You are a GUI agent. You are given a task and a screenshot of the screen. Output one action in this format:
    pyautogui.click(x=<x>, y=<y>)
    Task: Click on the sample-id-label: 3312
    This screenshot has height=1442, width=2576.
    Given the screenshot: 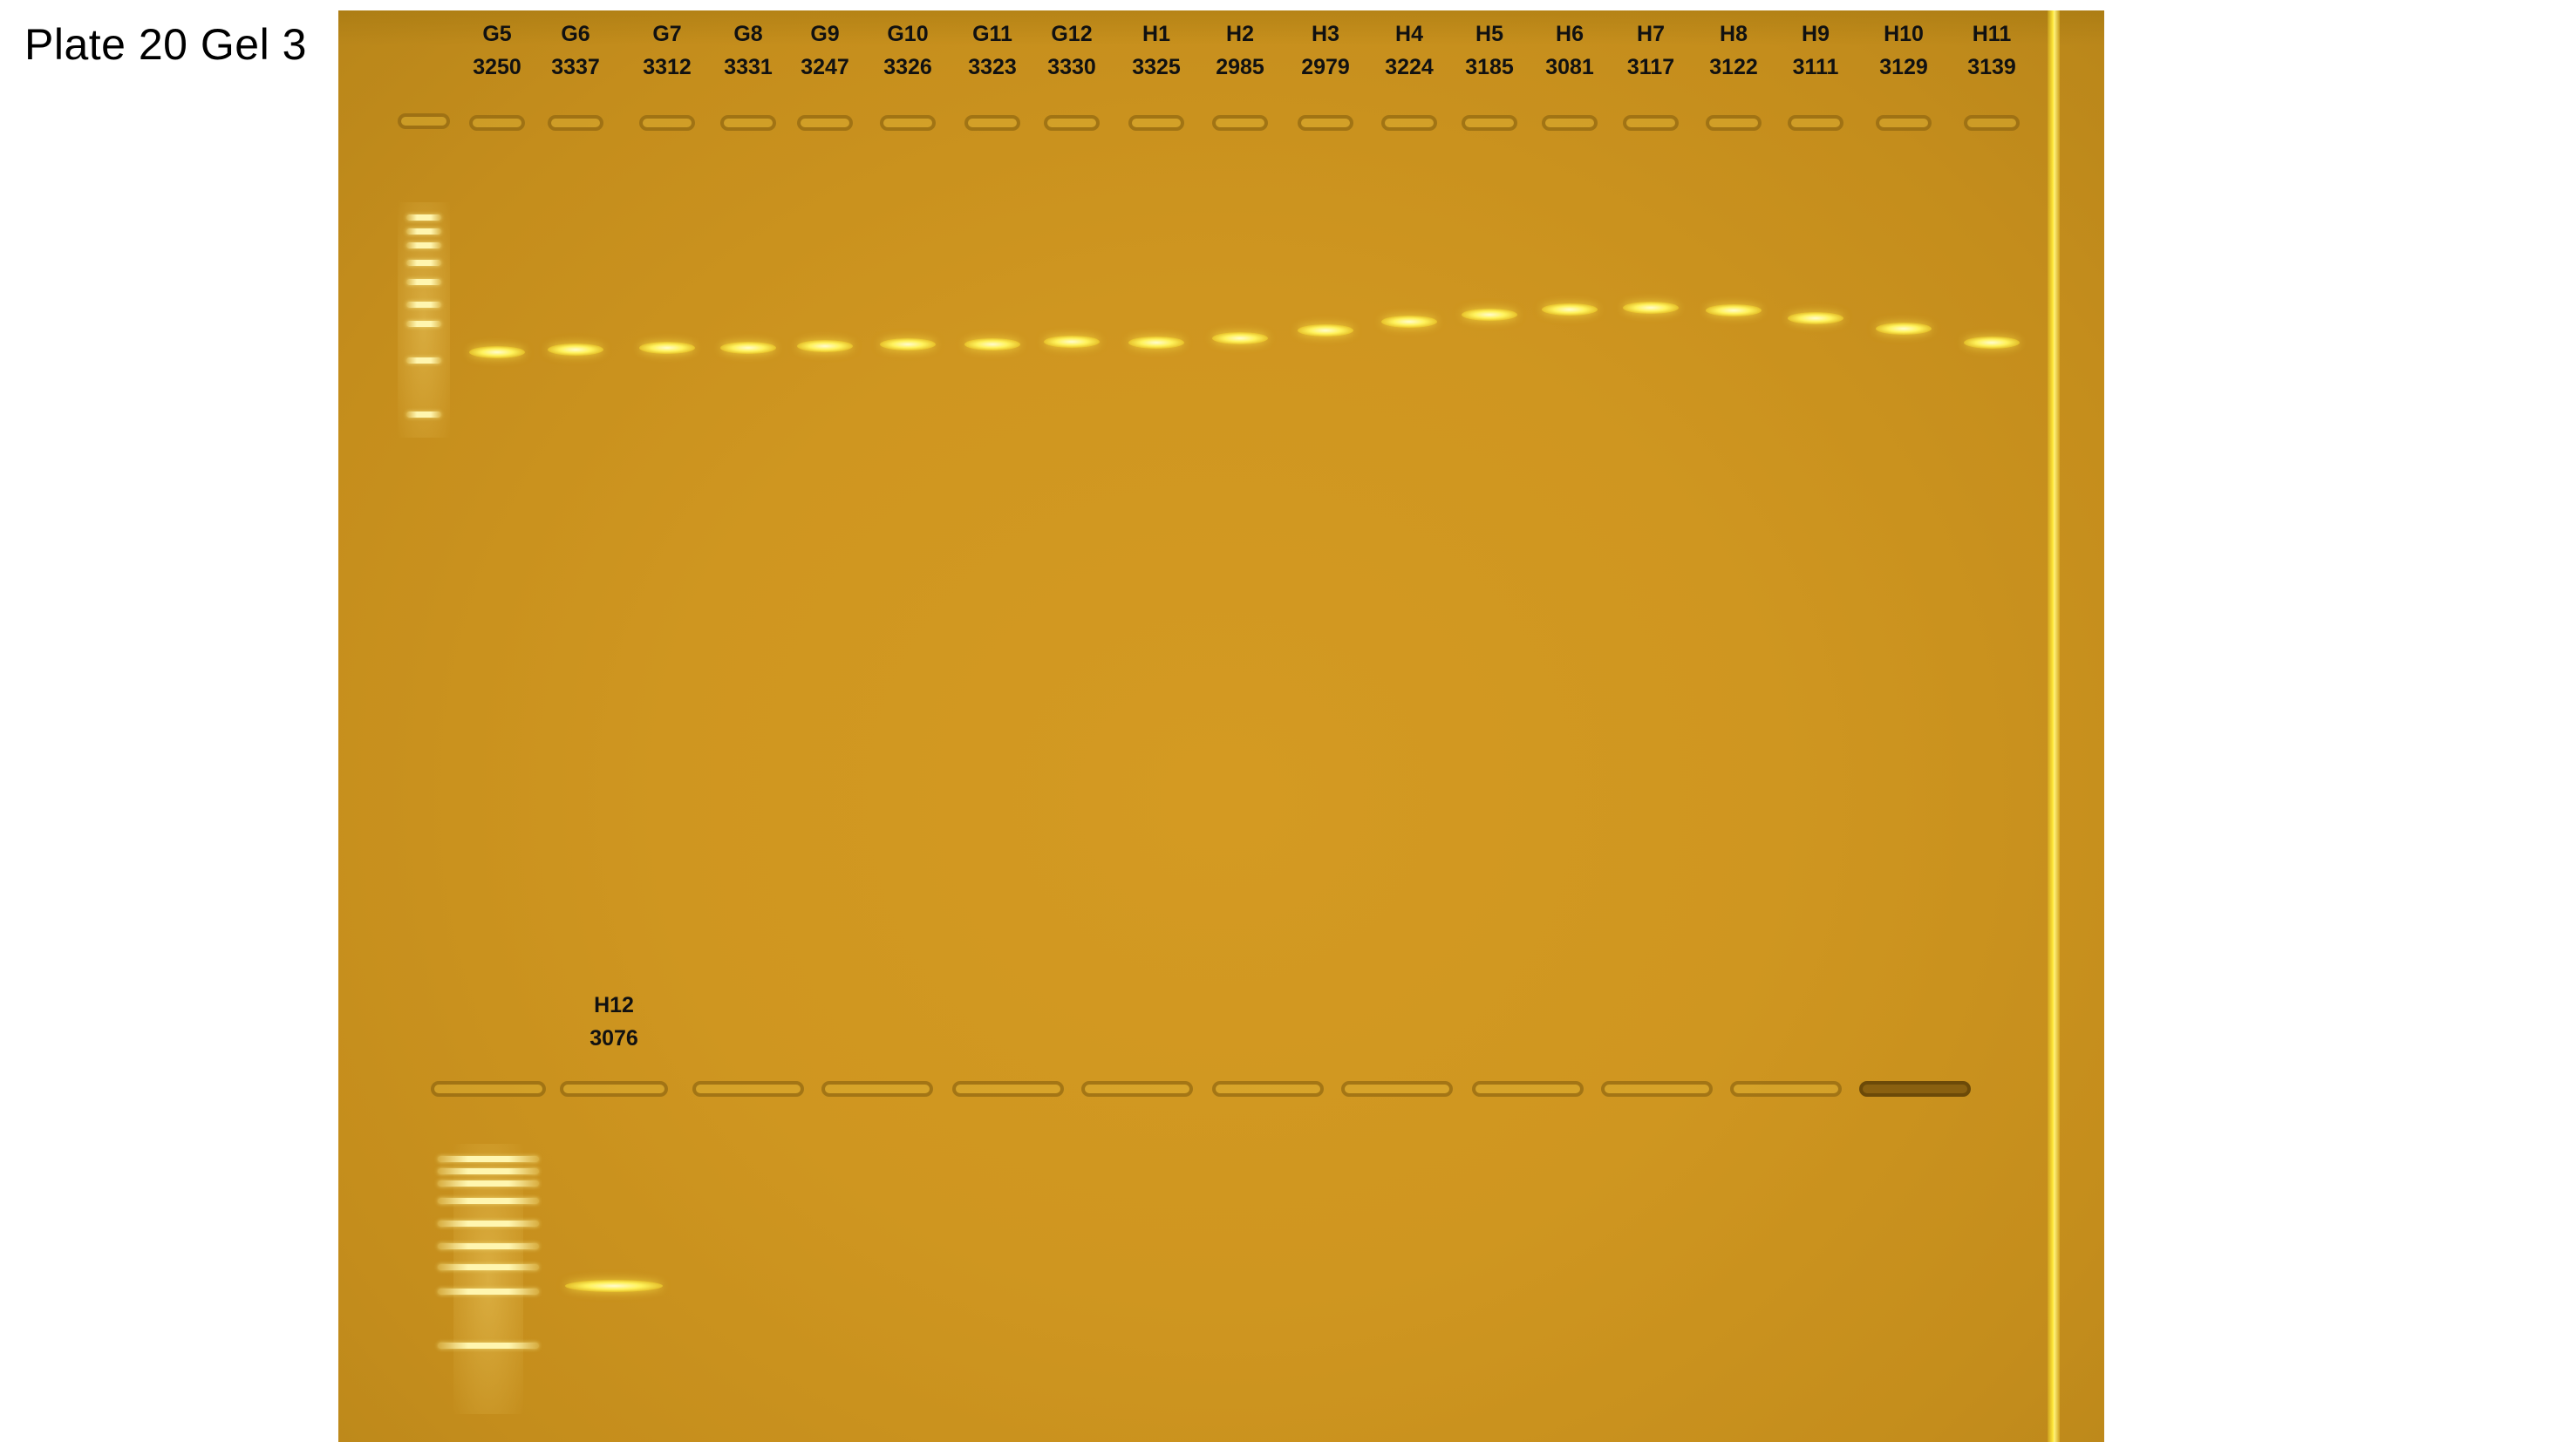 What is the action you would take?
    pyautogui.click(x=667, y=67)
    